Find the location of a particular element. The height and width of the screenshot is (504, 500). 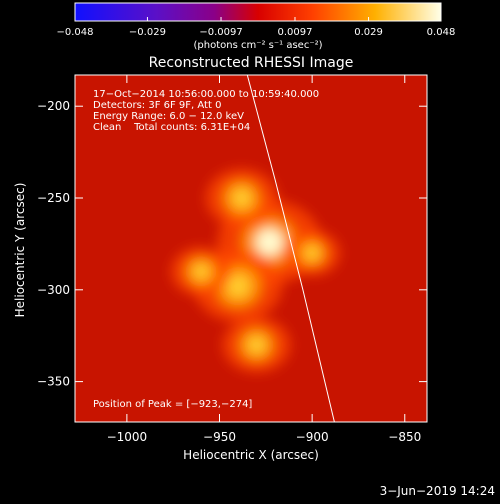

colorbar-ticks: −0.048 −0.029 −0.0097 0.0097 0.029 0.048 is located at coordinates (255, 27).